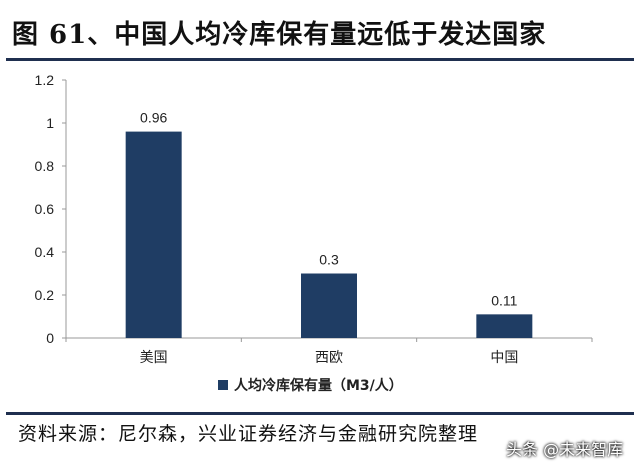 The height and width of the screenshot is (469, 640). What do you see at coordinates (504, 358) in the screenshot?
I see `x-tick-label: 中国` at bounding box center [504, 358].